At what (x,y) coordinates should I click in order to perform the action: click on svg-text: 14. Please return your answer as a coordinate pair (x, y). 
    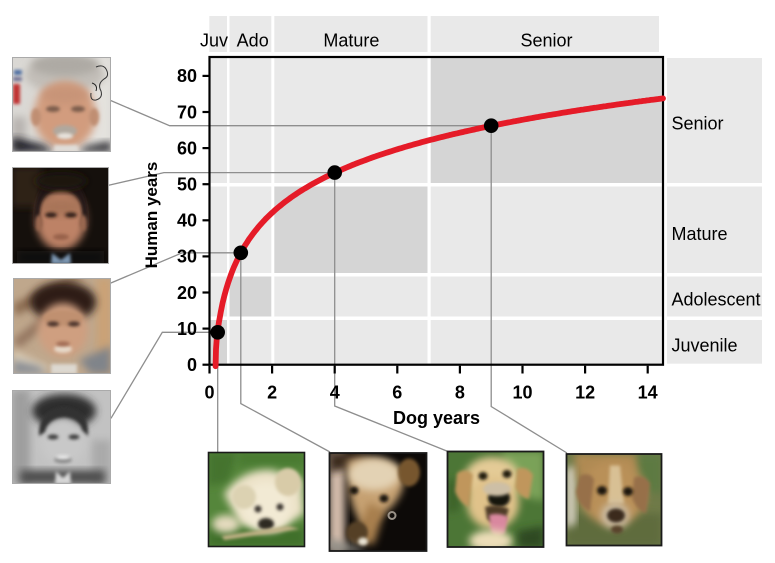
    Looking at the image, I should click on (648, 393).